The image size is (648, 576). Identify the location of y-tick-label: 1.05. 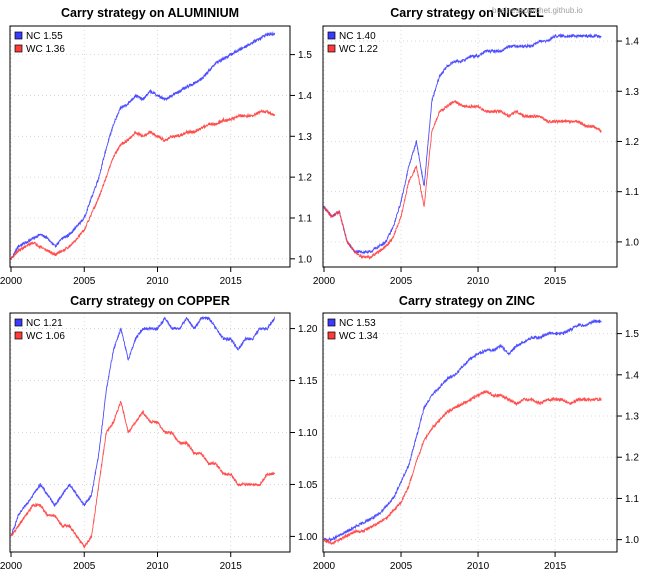
(308, 485).